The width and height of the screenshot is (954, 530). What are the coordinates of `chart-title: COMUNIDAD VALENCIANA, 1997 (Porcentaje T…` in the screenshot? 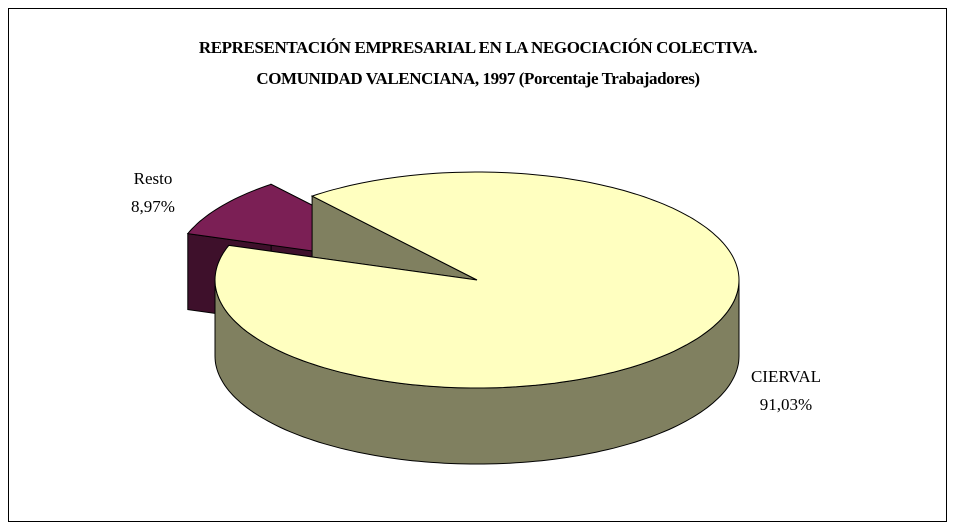 It's located at (477, 78).